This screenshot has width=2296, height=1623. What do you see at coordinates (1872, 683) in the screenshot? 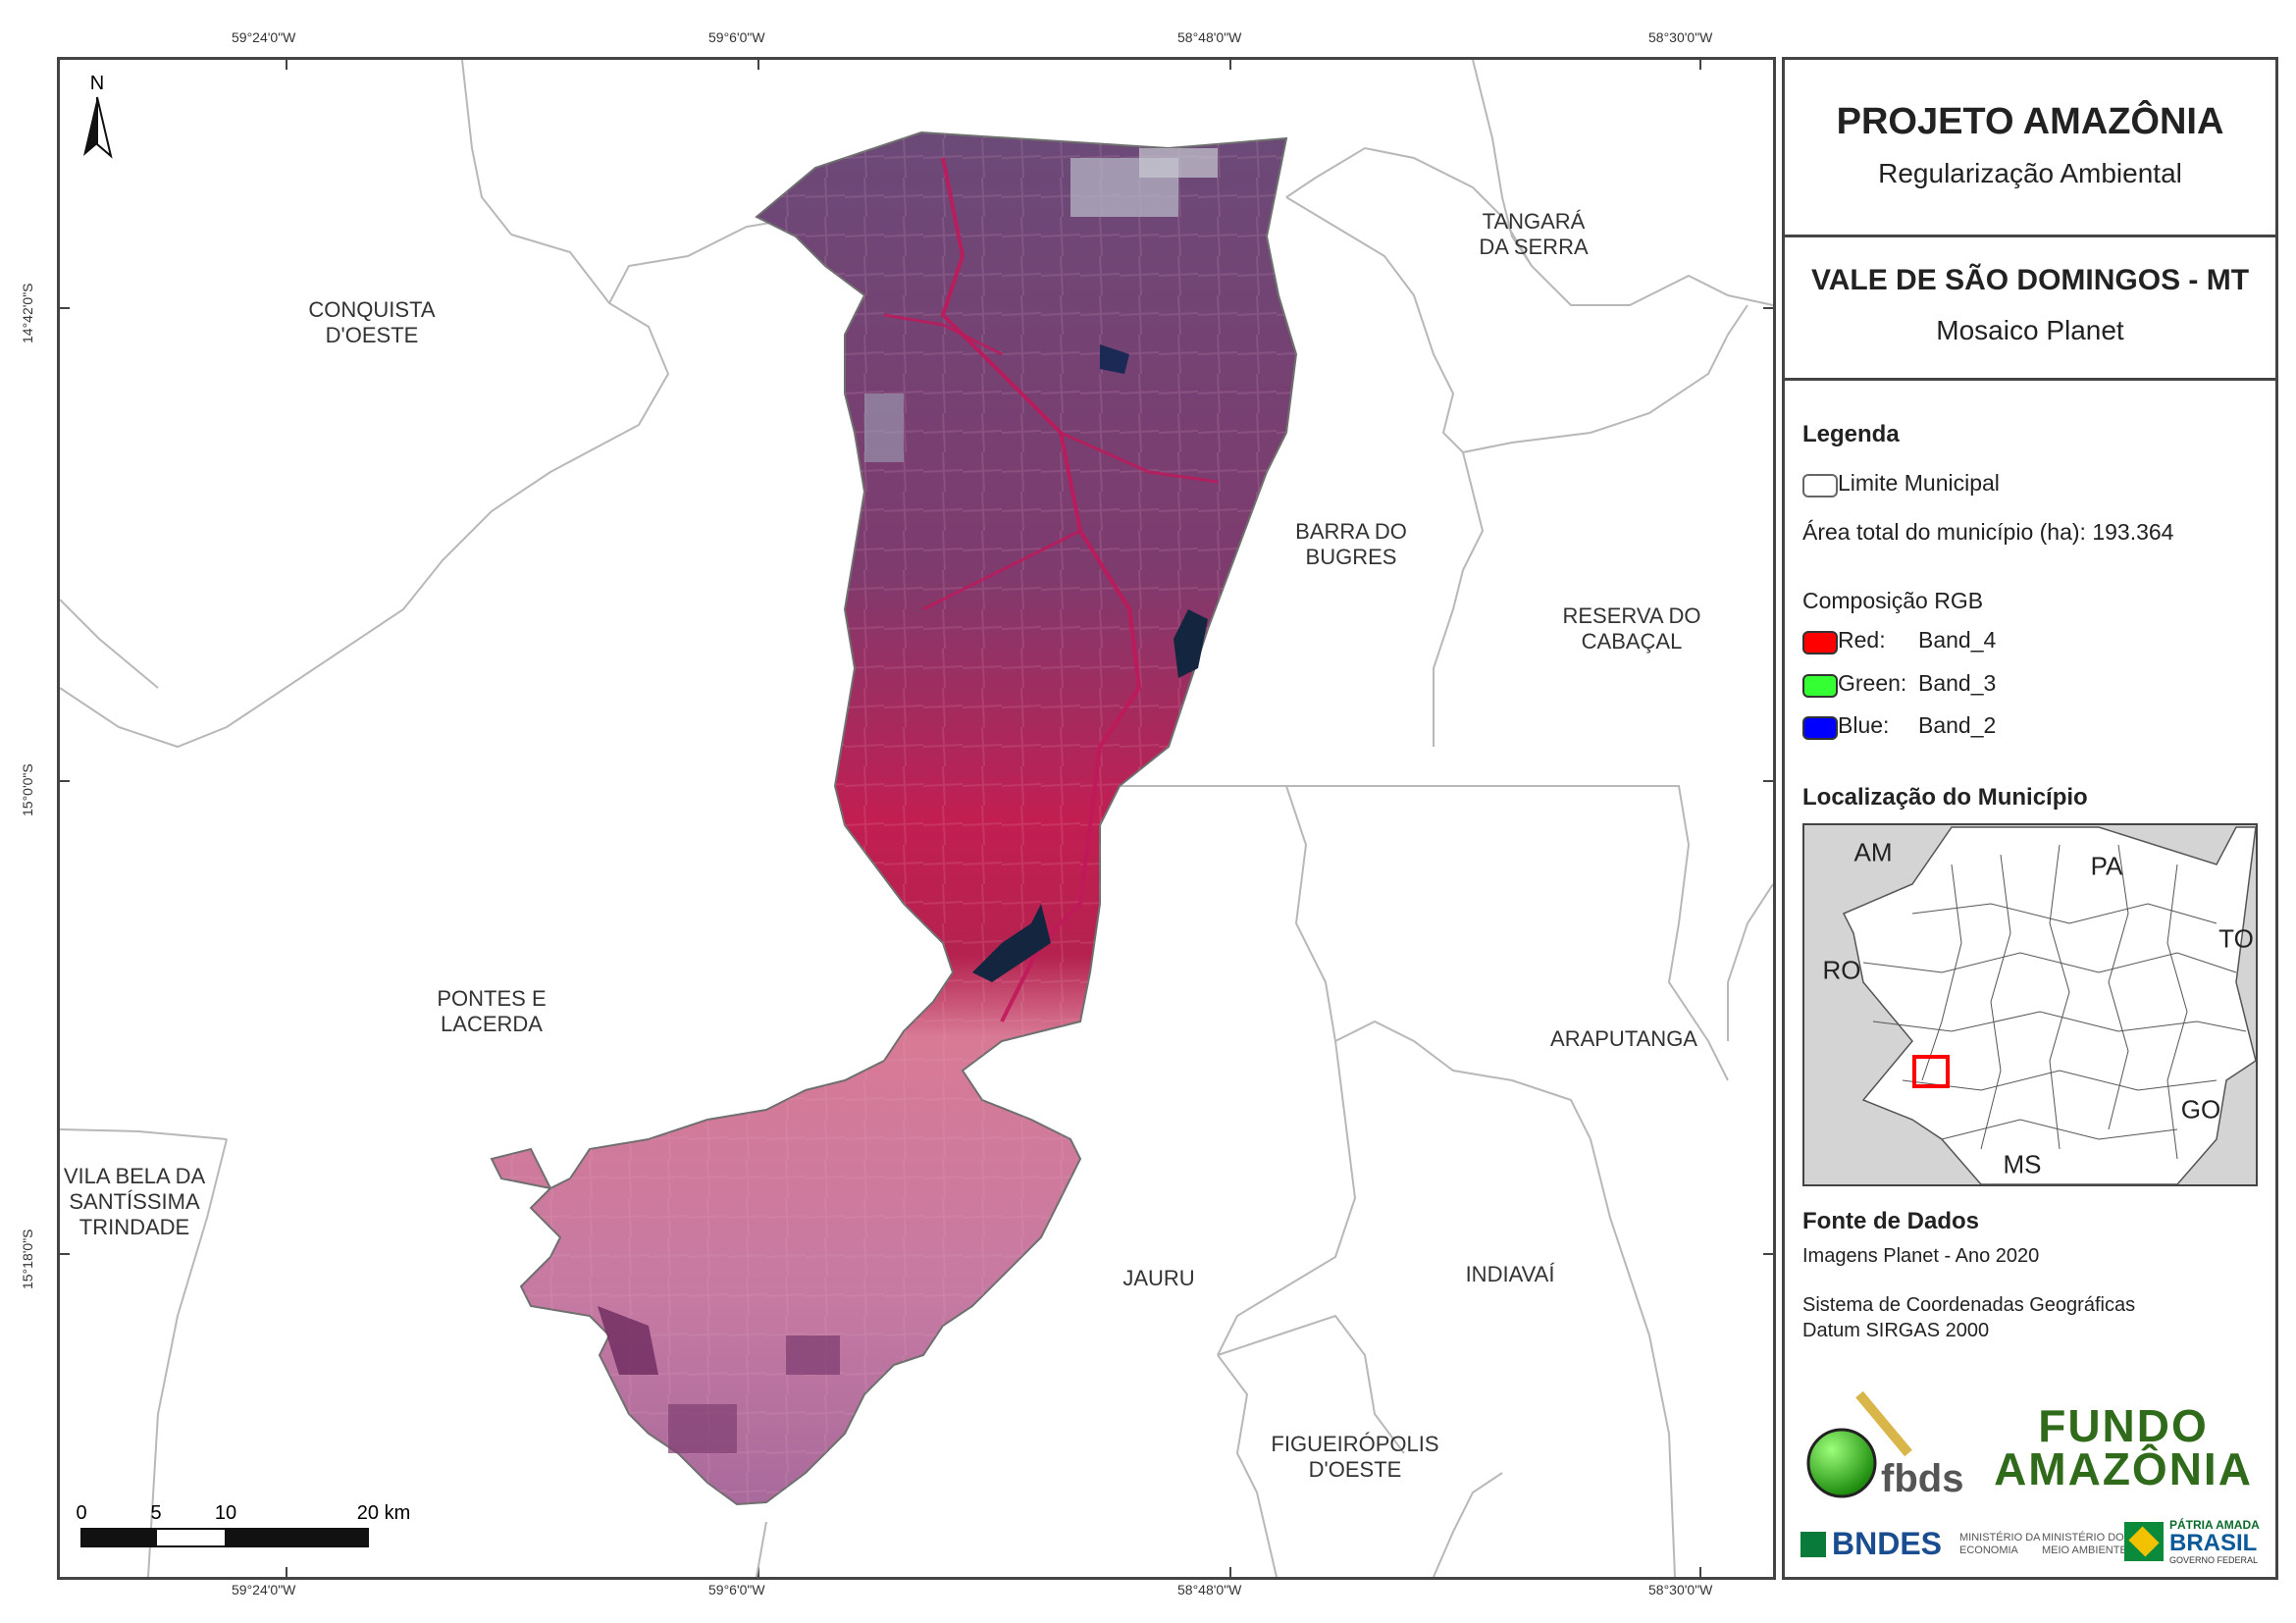
I see `green-label: Green:` at bounding box center [1872, 683].